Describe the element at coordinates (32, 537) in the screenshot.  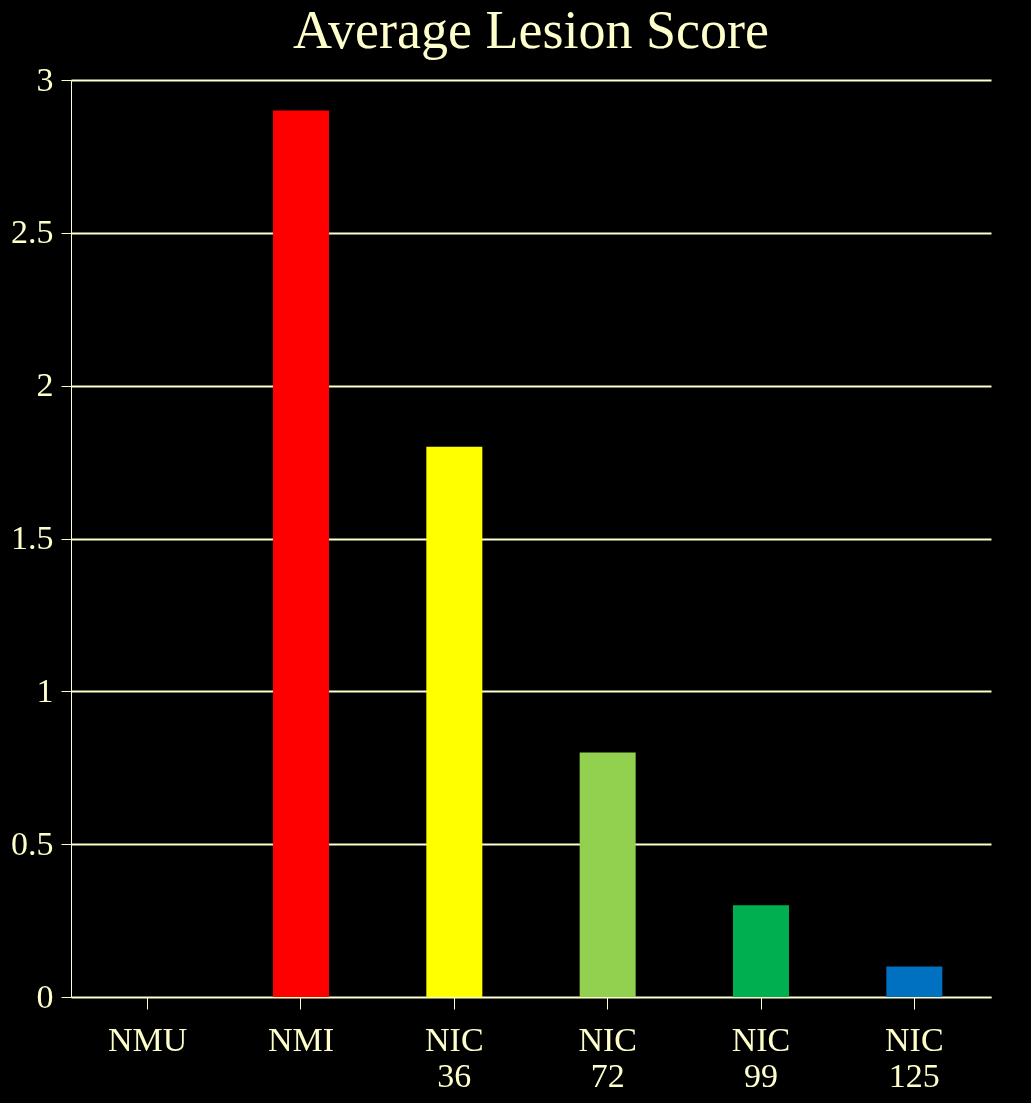
I see `y-tick-label: 1.5` at that location.